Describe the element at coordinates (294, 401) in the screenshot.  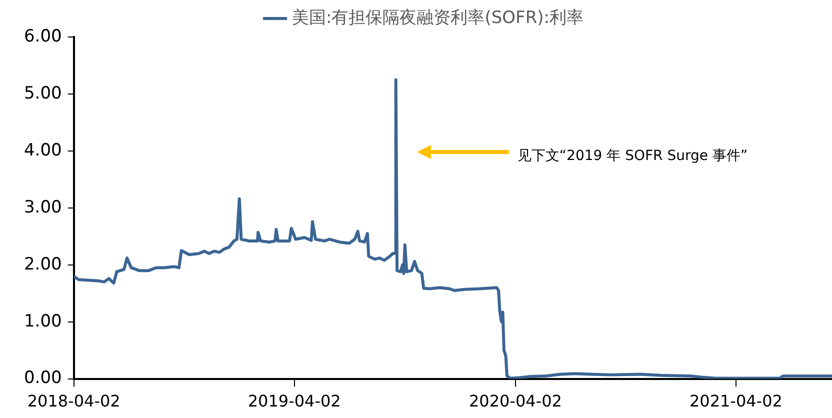
I see `x-tick-label: 2019-04-02` at that location.